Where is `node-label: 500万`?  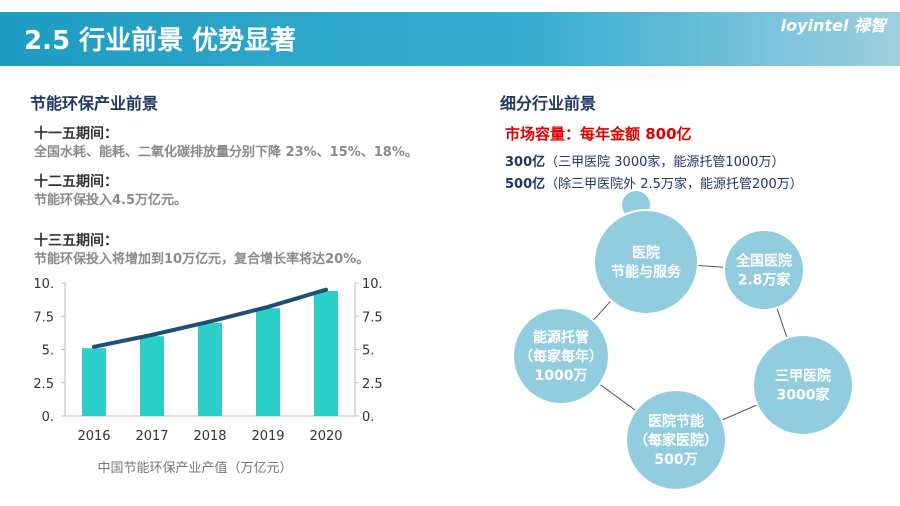
node-label: 500万 is located at coordinates (675, 460).